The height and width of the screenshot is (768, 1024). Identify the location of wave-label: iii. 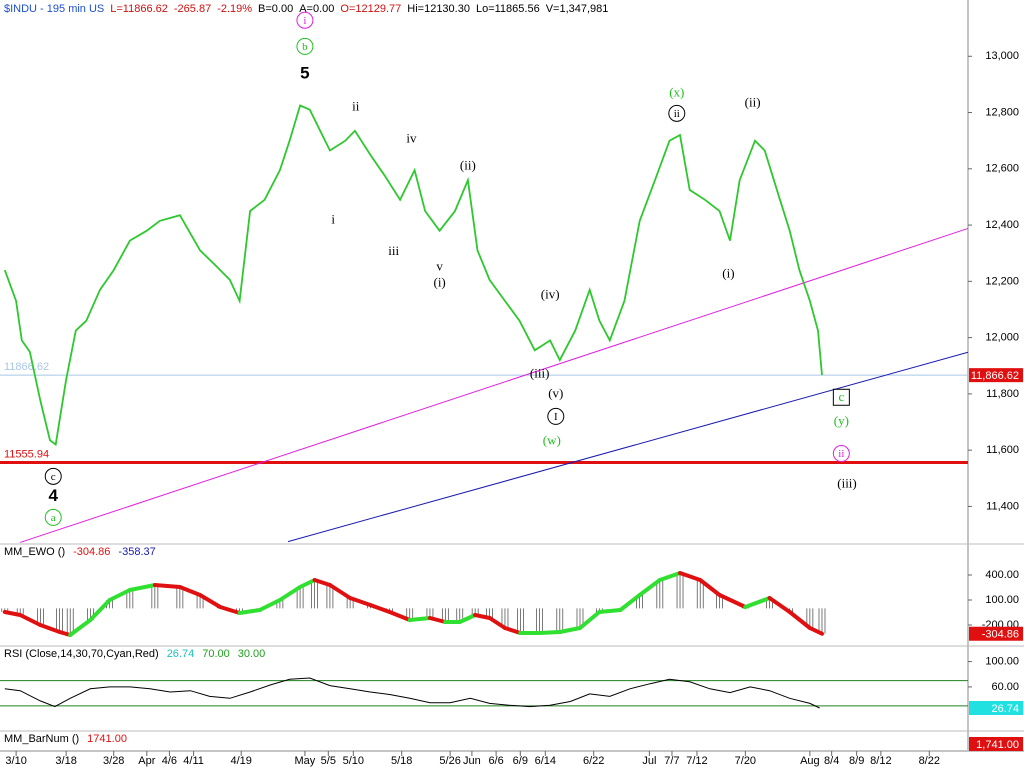
(393, 250).